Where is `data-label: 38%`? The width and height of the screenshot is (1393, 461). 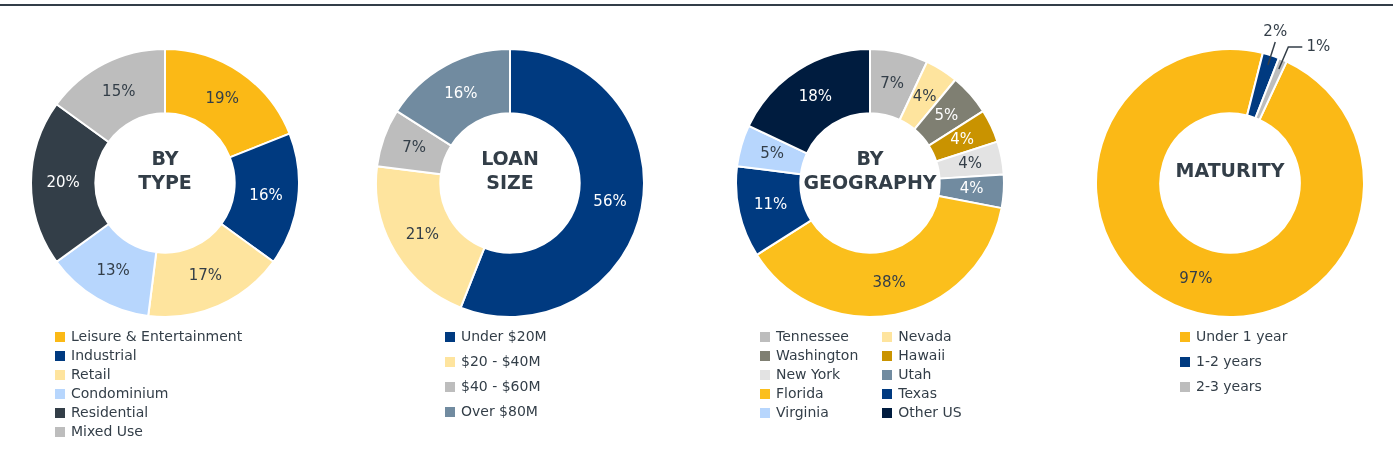
data-label: 38% is located at coordinates (889, 281).